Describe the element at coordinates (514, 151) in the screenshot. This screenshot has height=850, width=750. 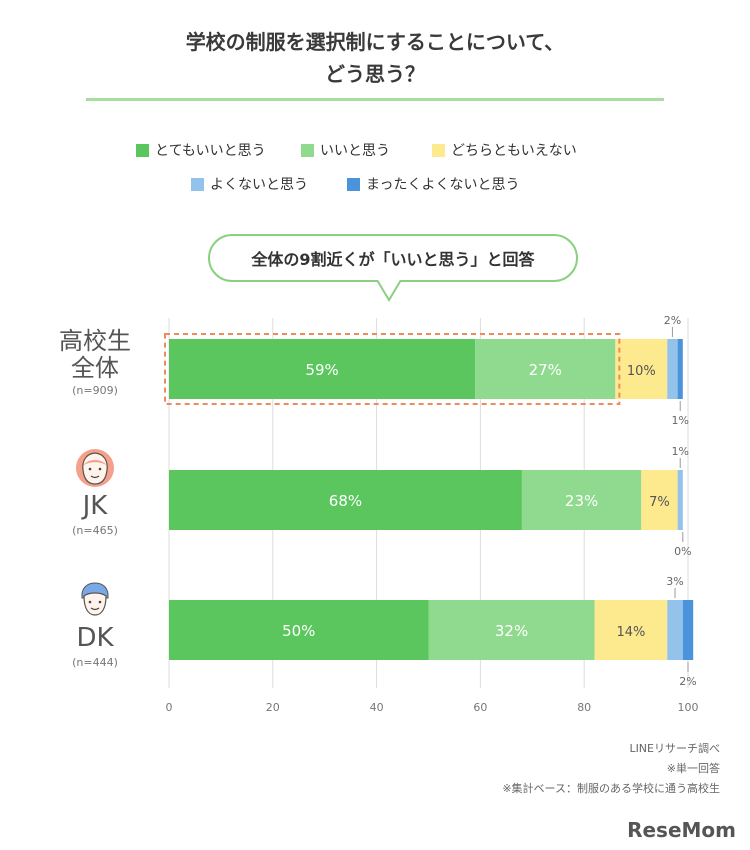
I see `legend-label: どちらともいえない` at that location.